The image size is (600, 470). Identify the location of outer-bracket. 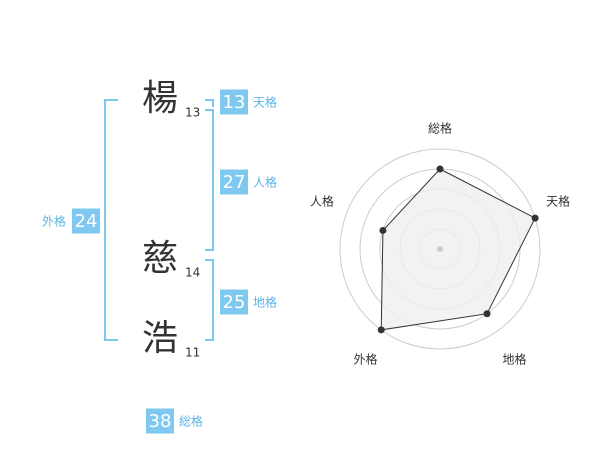
(111, 220).